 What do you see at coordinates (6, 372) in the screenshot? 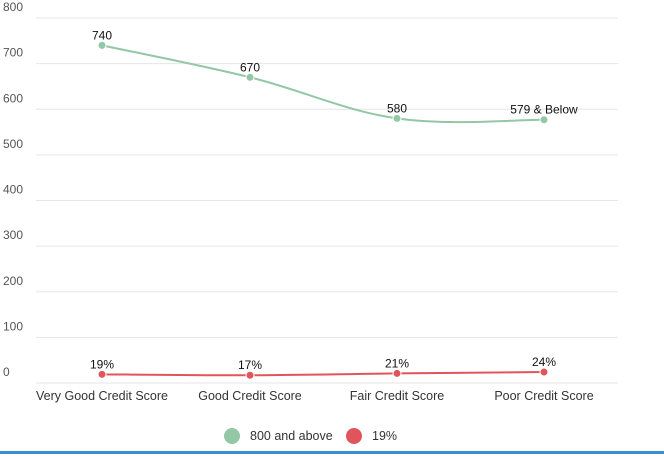
I see `y-tick-label: 0` at bounding box center [6, 372].